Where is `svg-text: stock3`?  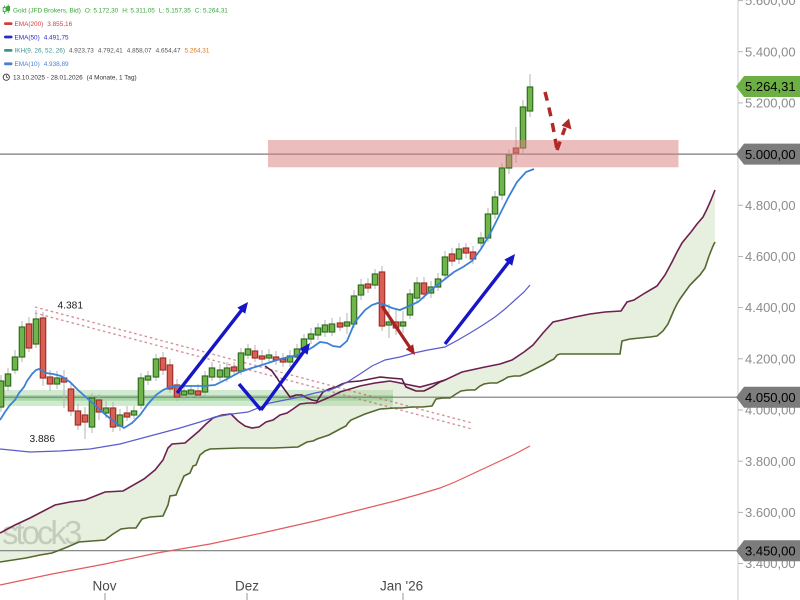 svg-text: stock3 is located at coordinates (41, 532).